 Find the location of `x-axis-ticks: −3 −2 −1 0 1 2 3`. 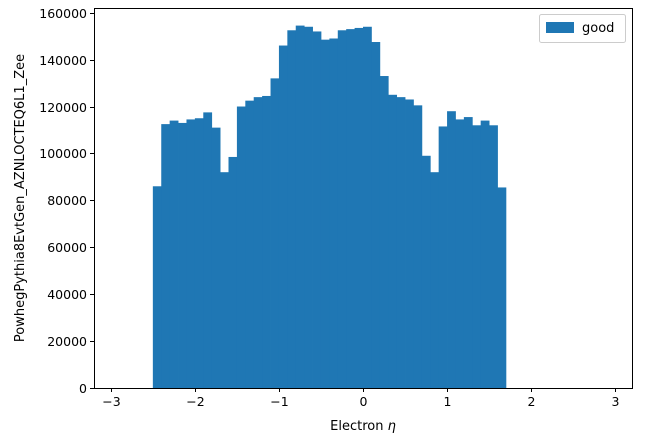

x-axis-ticks: −3 −2 −1 0 1 2 3 is located at coordinates (360, 398).